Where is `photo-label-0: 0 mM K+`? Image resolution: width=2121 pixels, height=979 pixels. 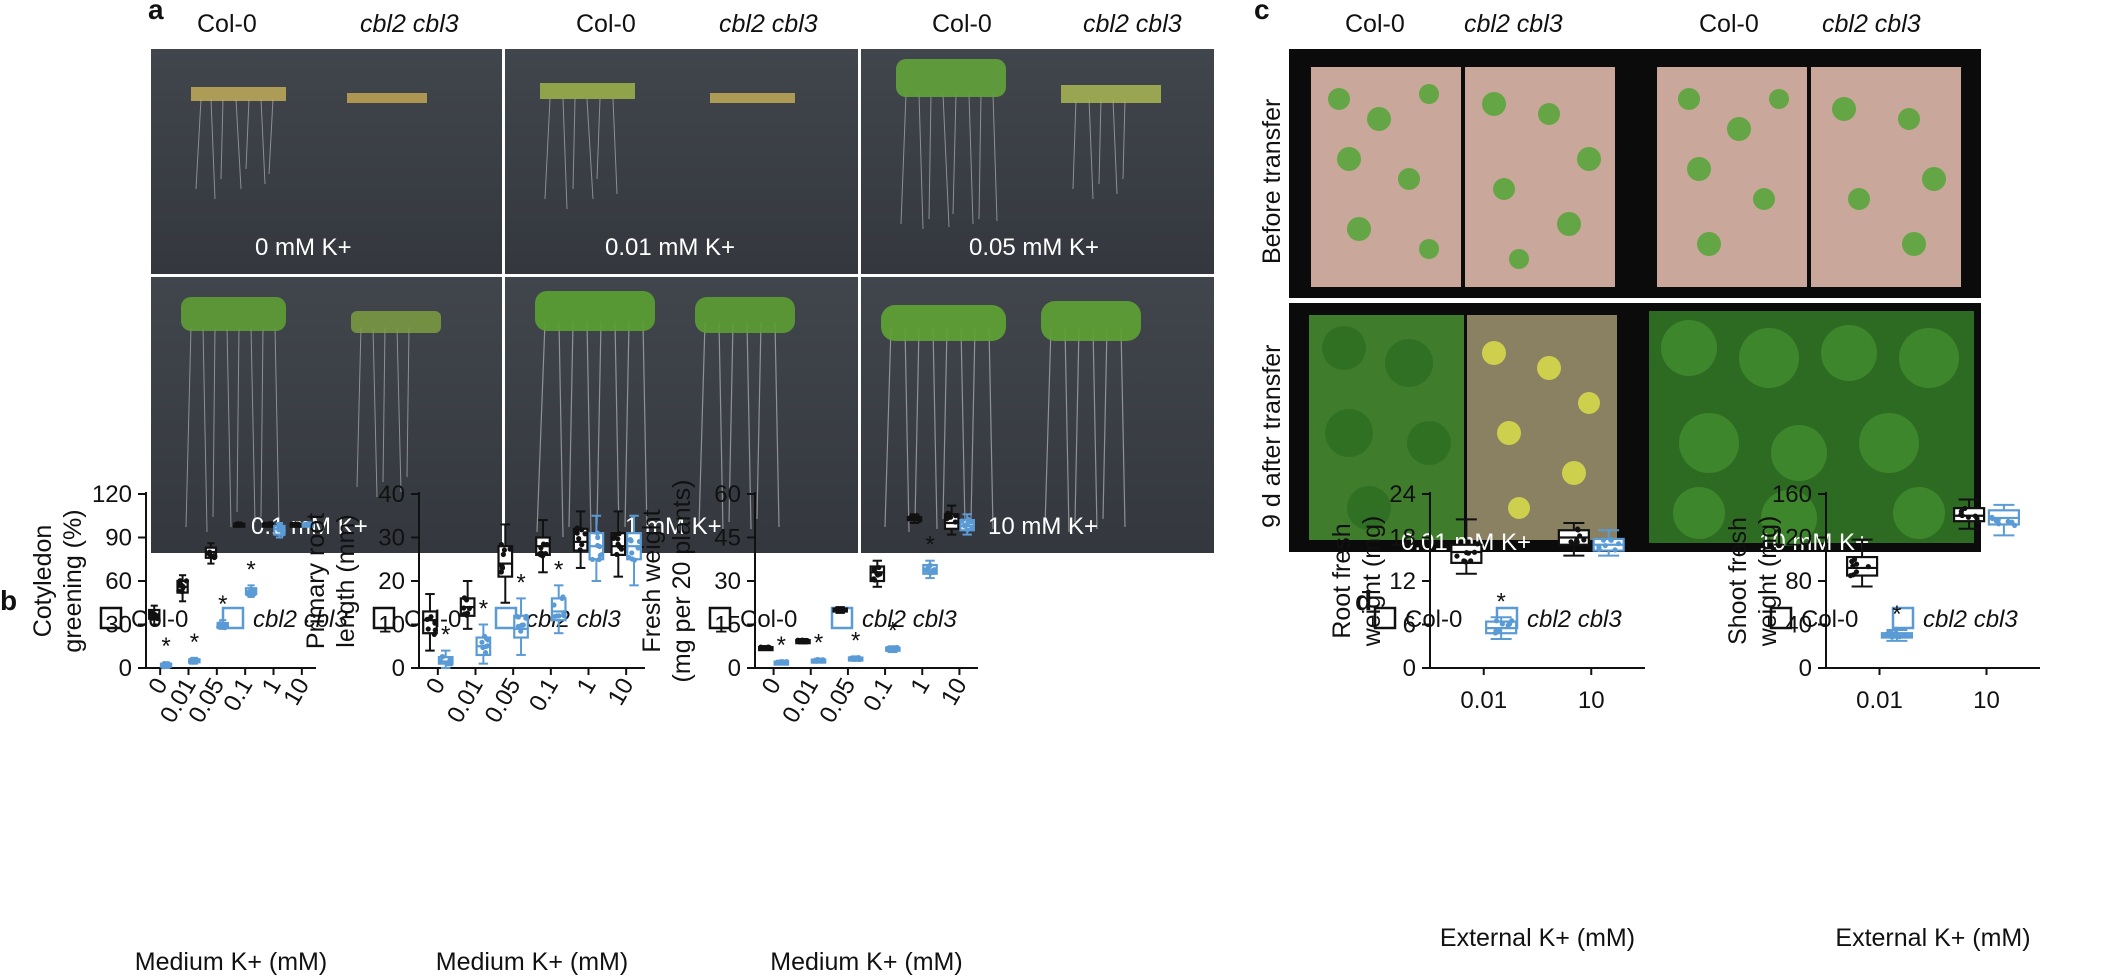
photo-label-0: 0 mM K+ is located at coordinates (303, 247).